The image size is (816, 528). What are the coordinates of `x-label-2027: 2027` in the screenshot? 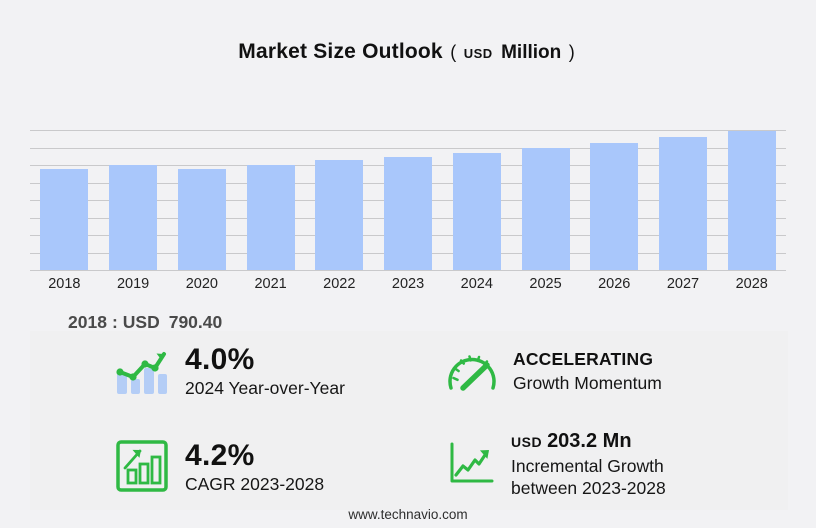 It's located at (683, 284).